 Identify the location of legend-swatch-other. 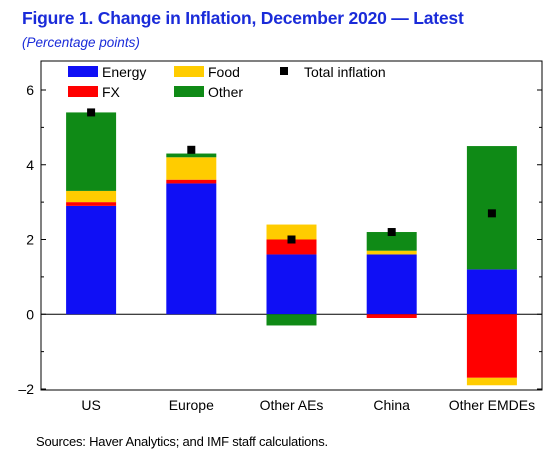
(189, 91).